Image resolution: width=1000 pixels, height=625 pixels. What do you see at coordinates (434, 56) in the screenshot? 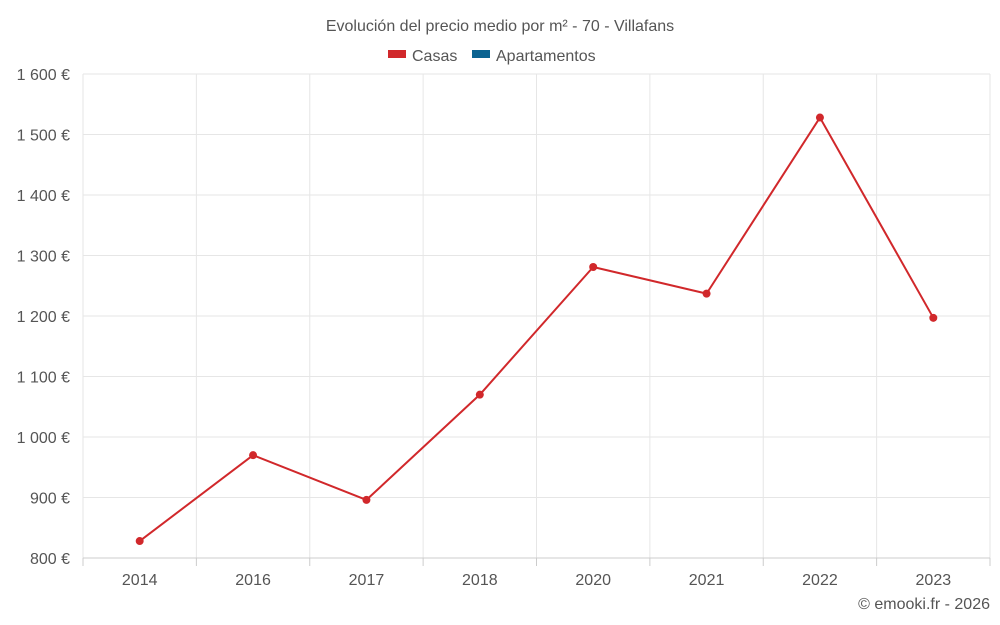
I see `legend-label-casas: Casas` at bounding box center [434, 56].